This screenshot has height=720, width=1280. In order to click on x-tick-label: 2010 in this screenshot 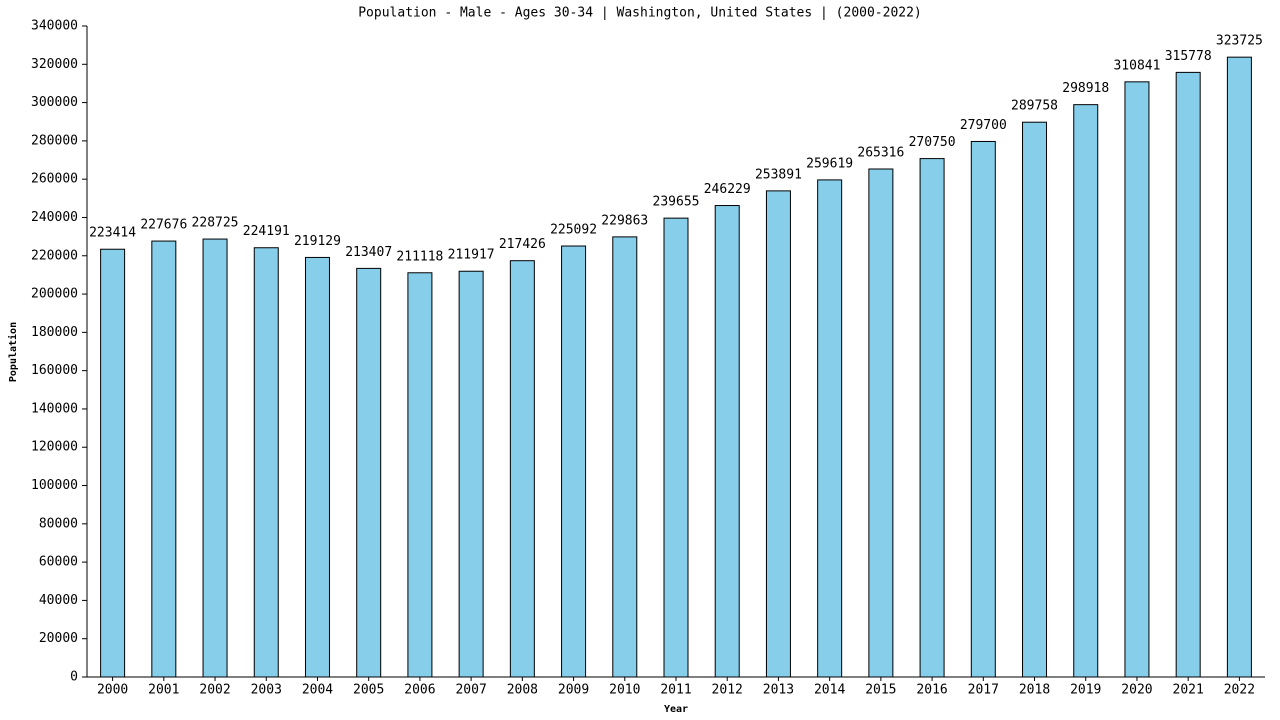, I will do `click(624, 690)`.